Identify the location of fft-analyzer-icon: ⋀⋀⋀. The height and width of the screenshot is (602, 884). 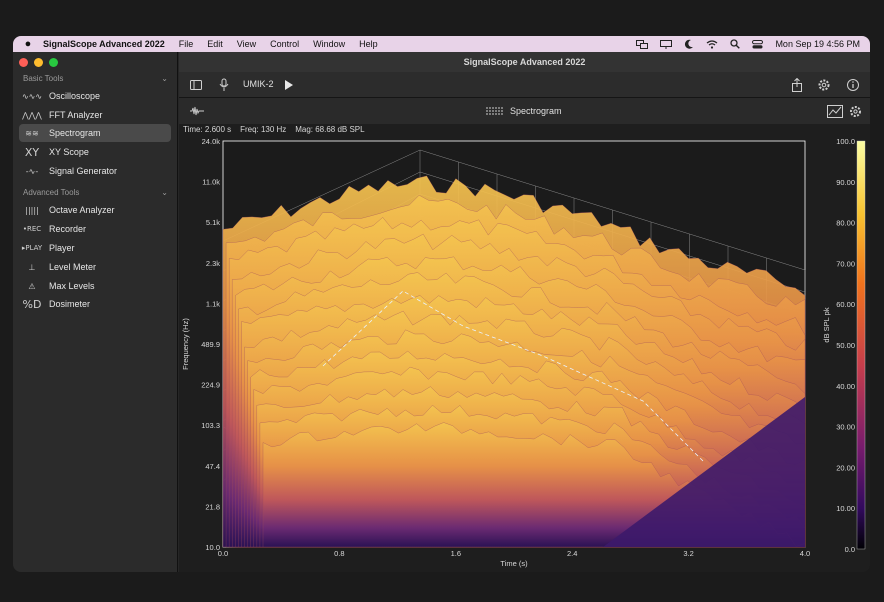
(32, 115).